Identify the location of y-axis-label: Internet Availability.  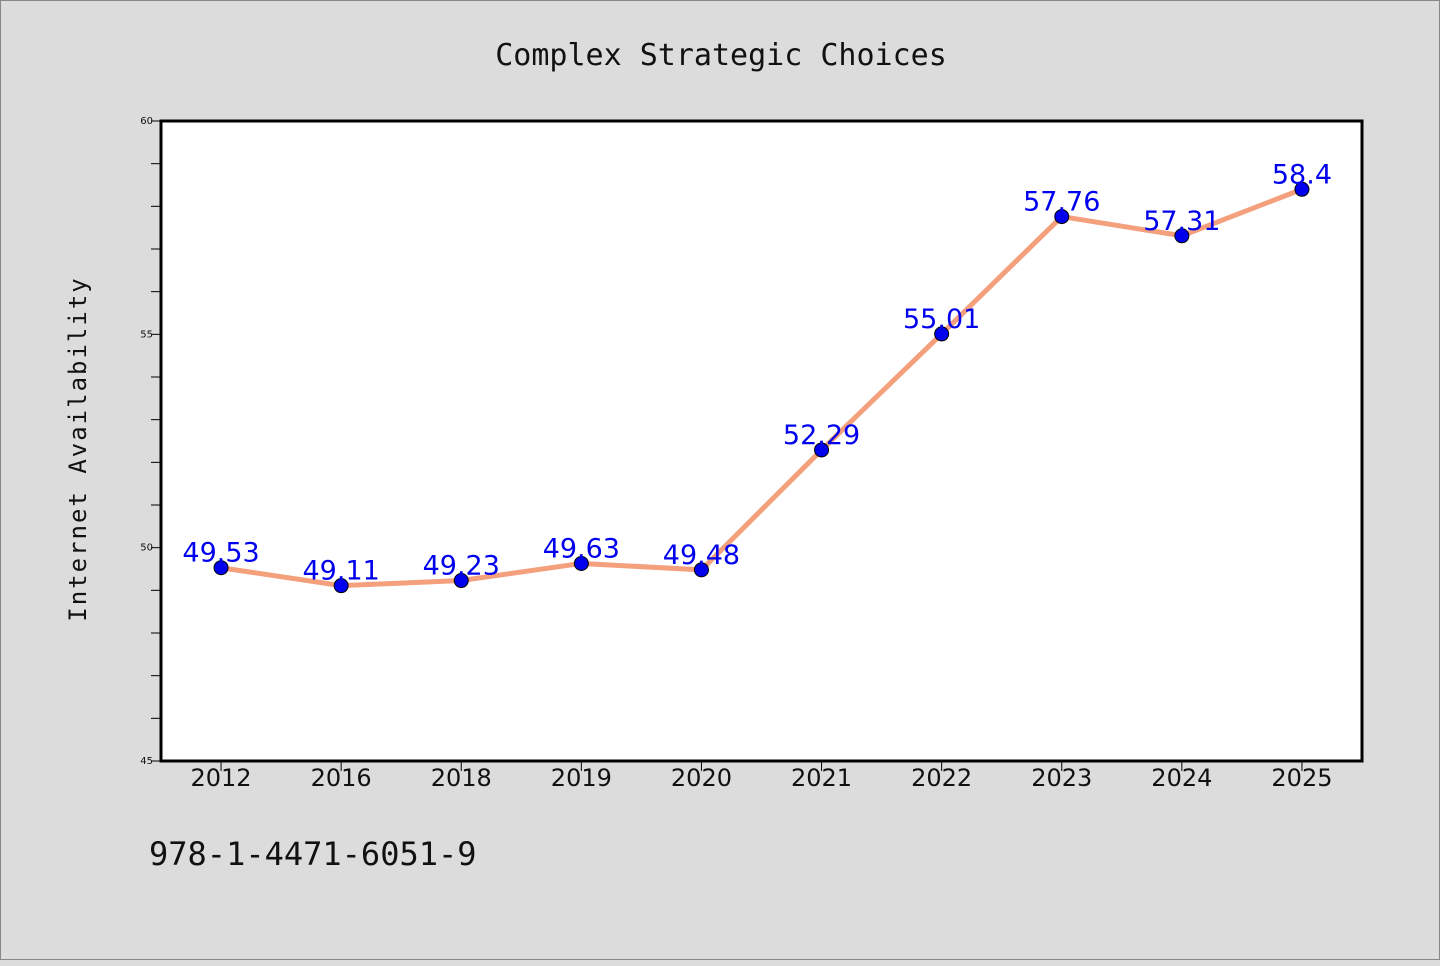
(78, 448).